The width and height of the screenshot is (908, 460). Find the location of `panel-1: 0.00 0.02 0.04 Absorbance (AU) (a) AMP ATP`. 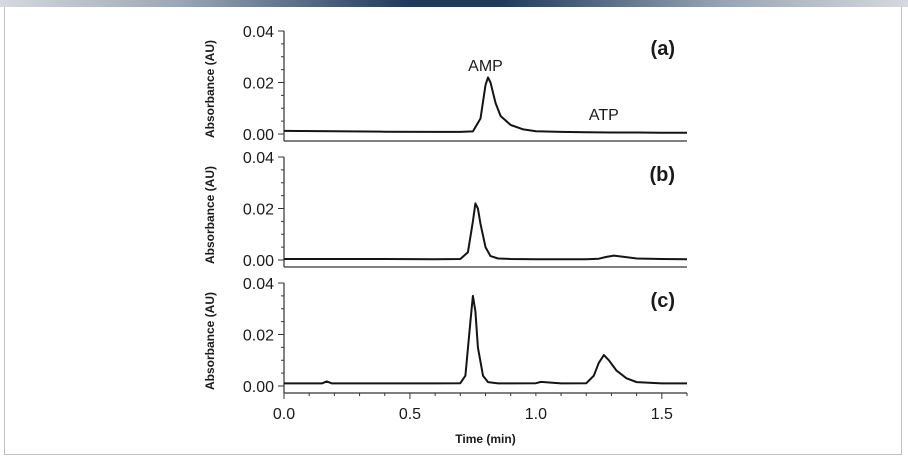

panel-1: 0.00 0.02 0.04 Absorbance (AU) (a) AMP ATP is located at coordinates (445, 84).